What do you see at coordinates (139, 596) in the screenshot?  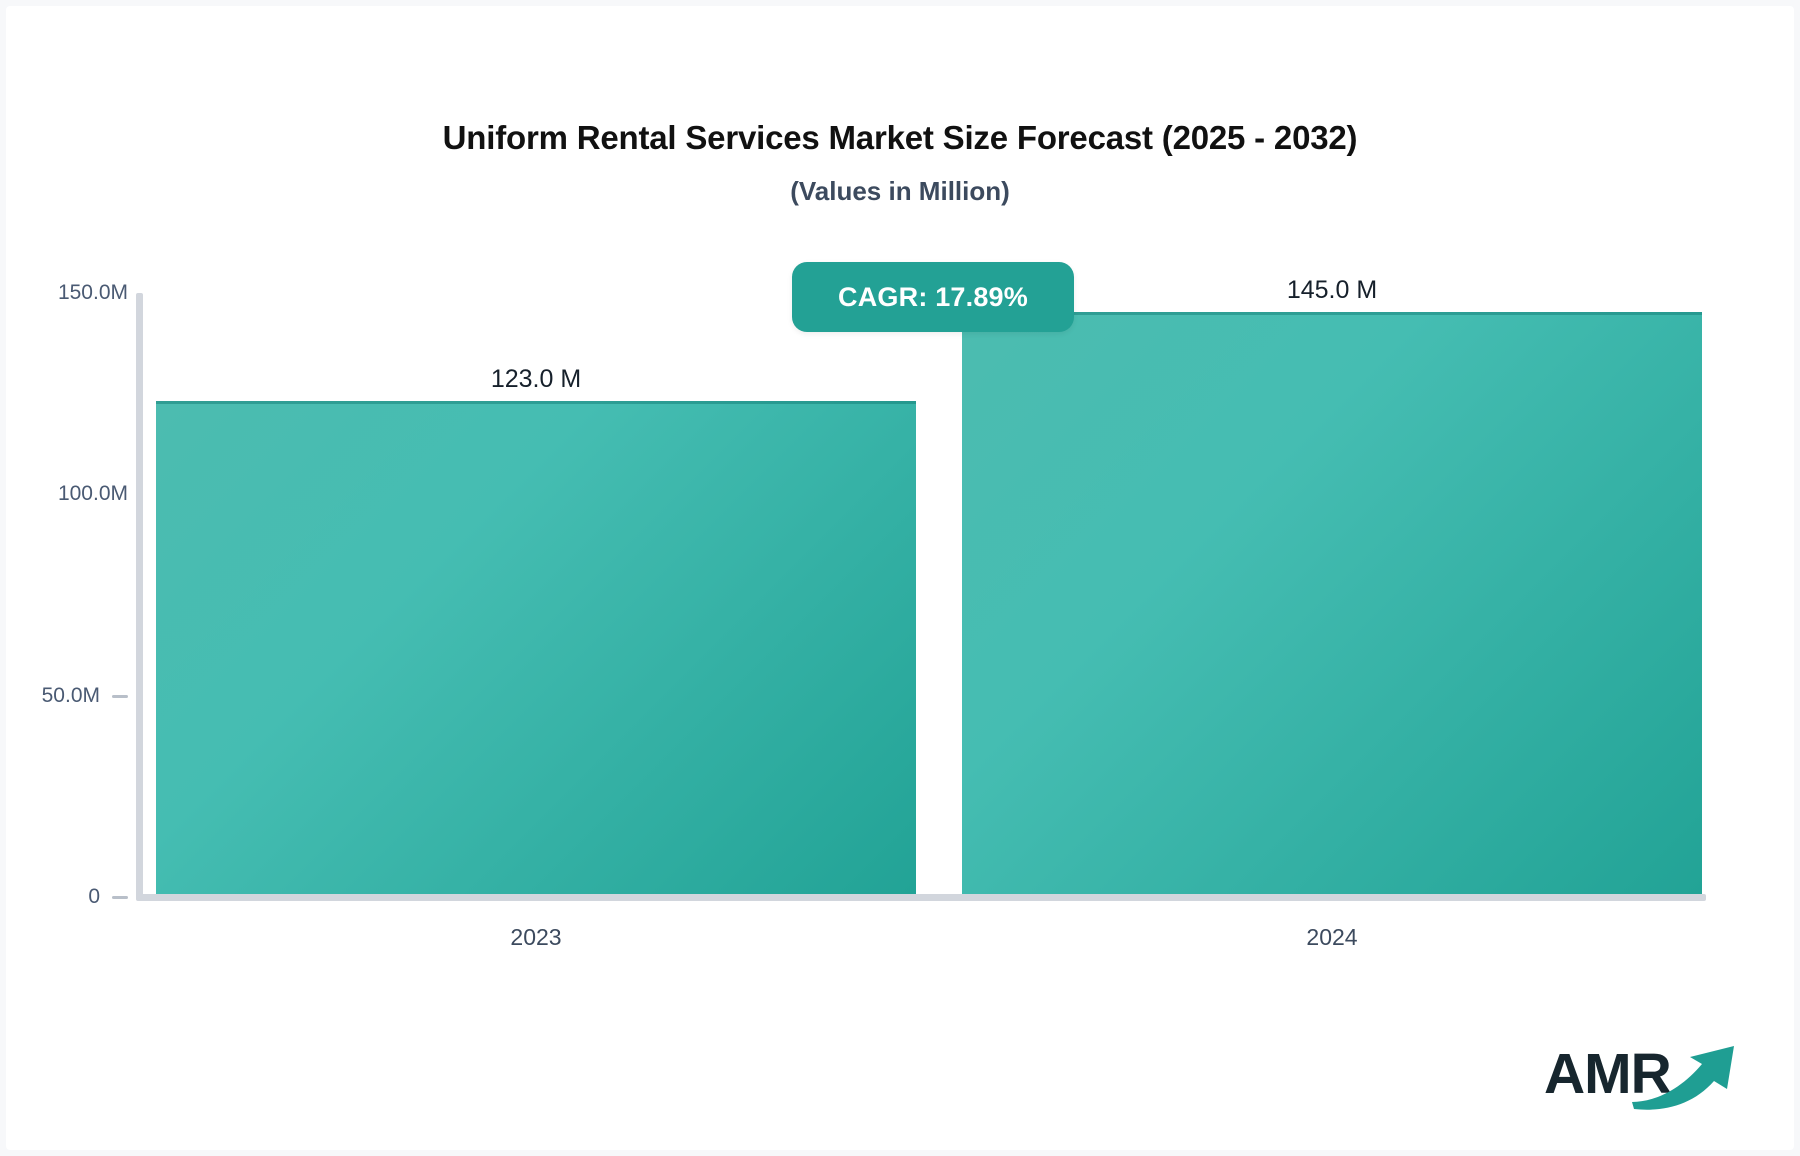 I see `y-axis-line` at bounding box center [139, 596].